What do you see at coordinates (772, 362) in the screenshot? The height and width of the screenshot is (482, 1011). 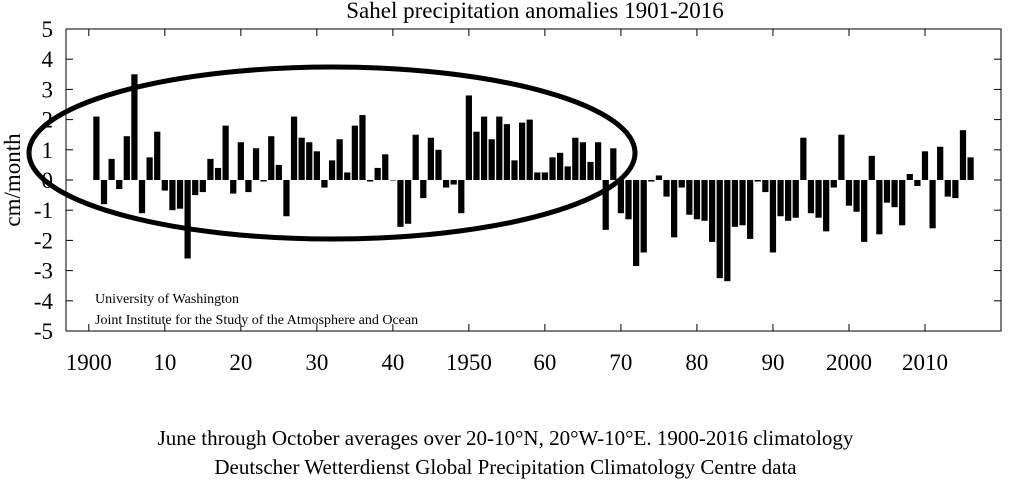 I see `x-tick-label: 90` at bounding box center [772, 362].